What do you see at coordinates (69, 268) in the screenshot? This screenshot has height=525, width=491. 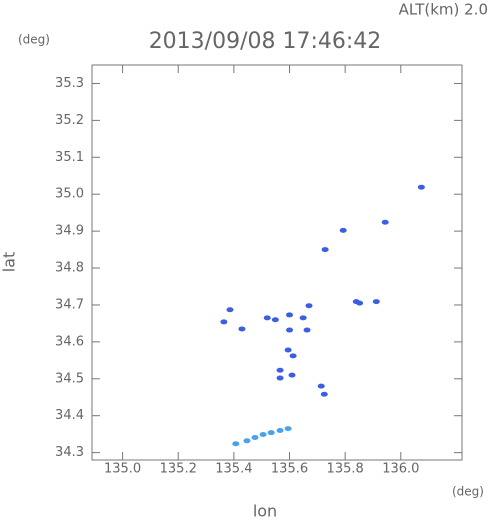 I see `y-tick-label: 34.8` at bounding box center [69, 268].